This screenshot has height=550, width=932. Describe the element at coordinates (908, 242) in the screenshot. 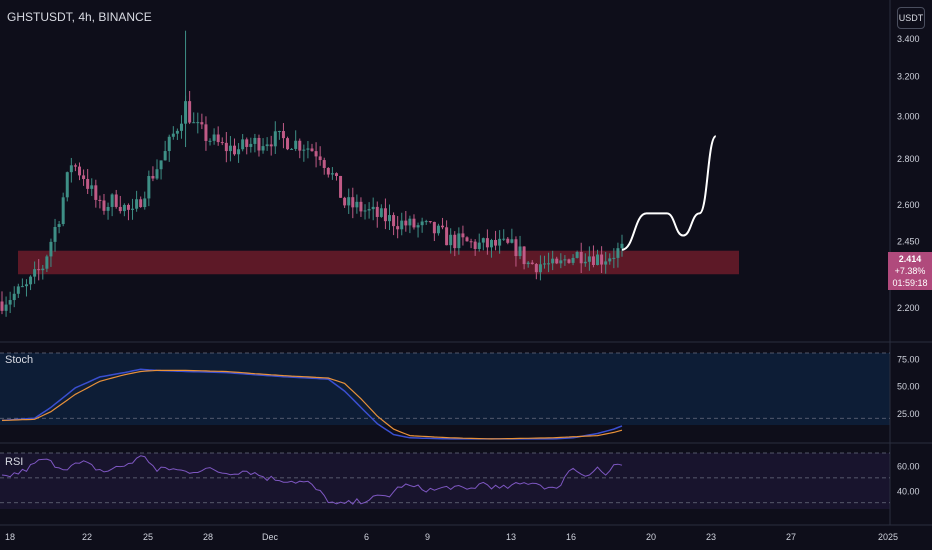

I see `price-tick-label: 2.450` at that location.